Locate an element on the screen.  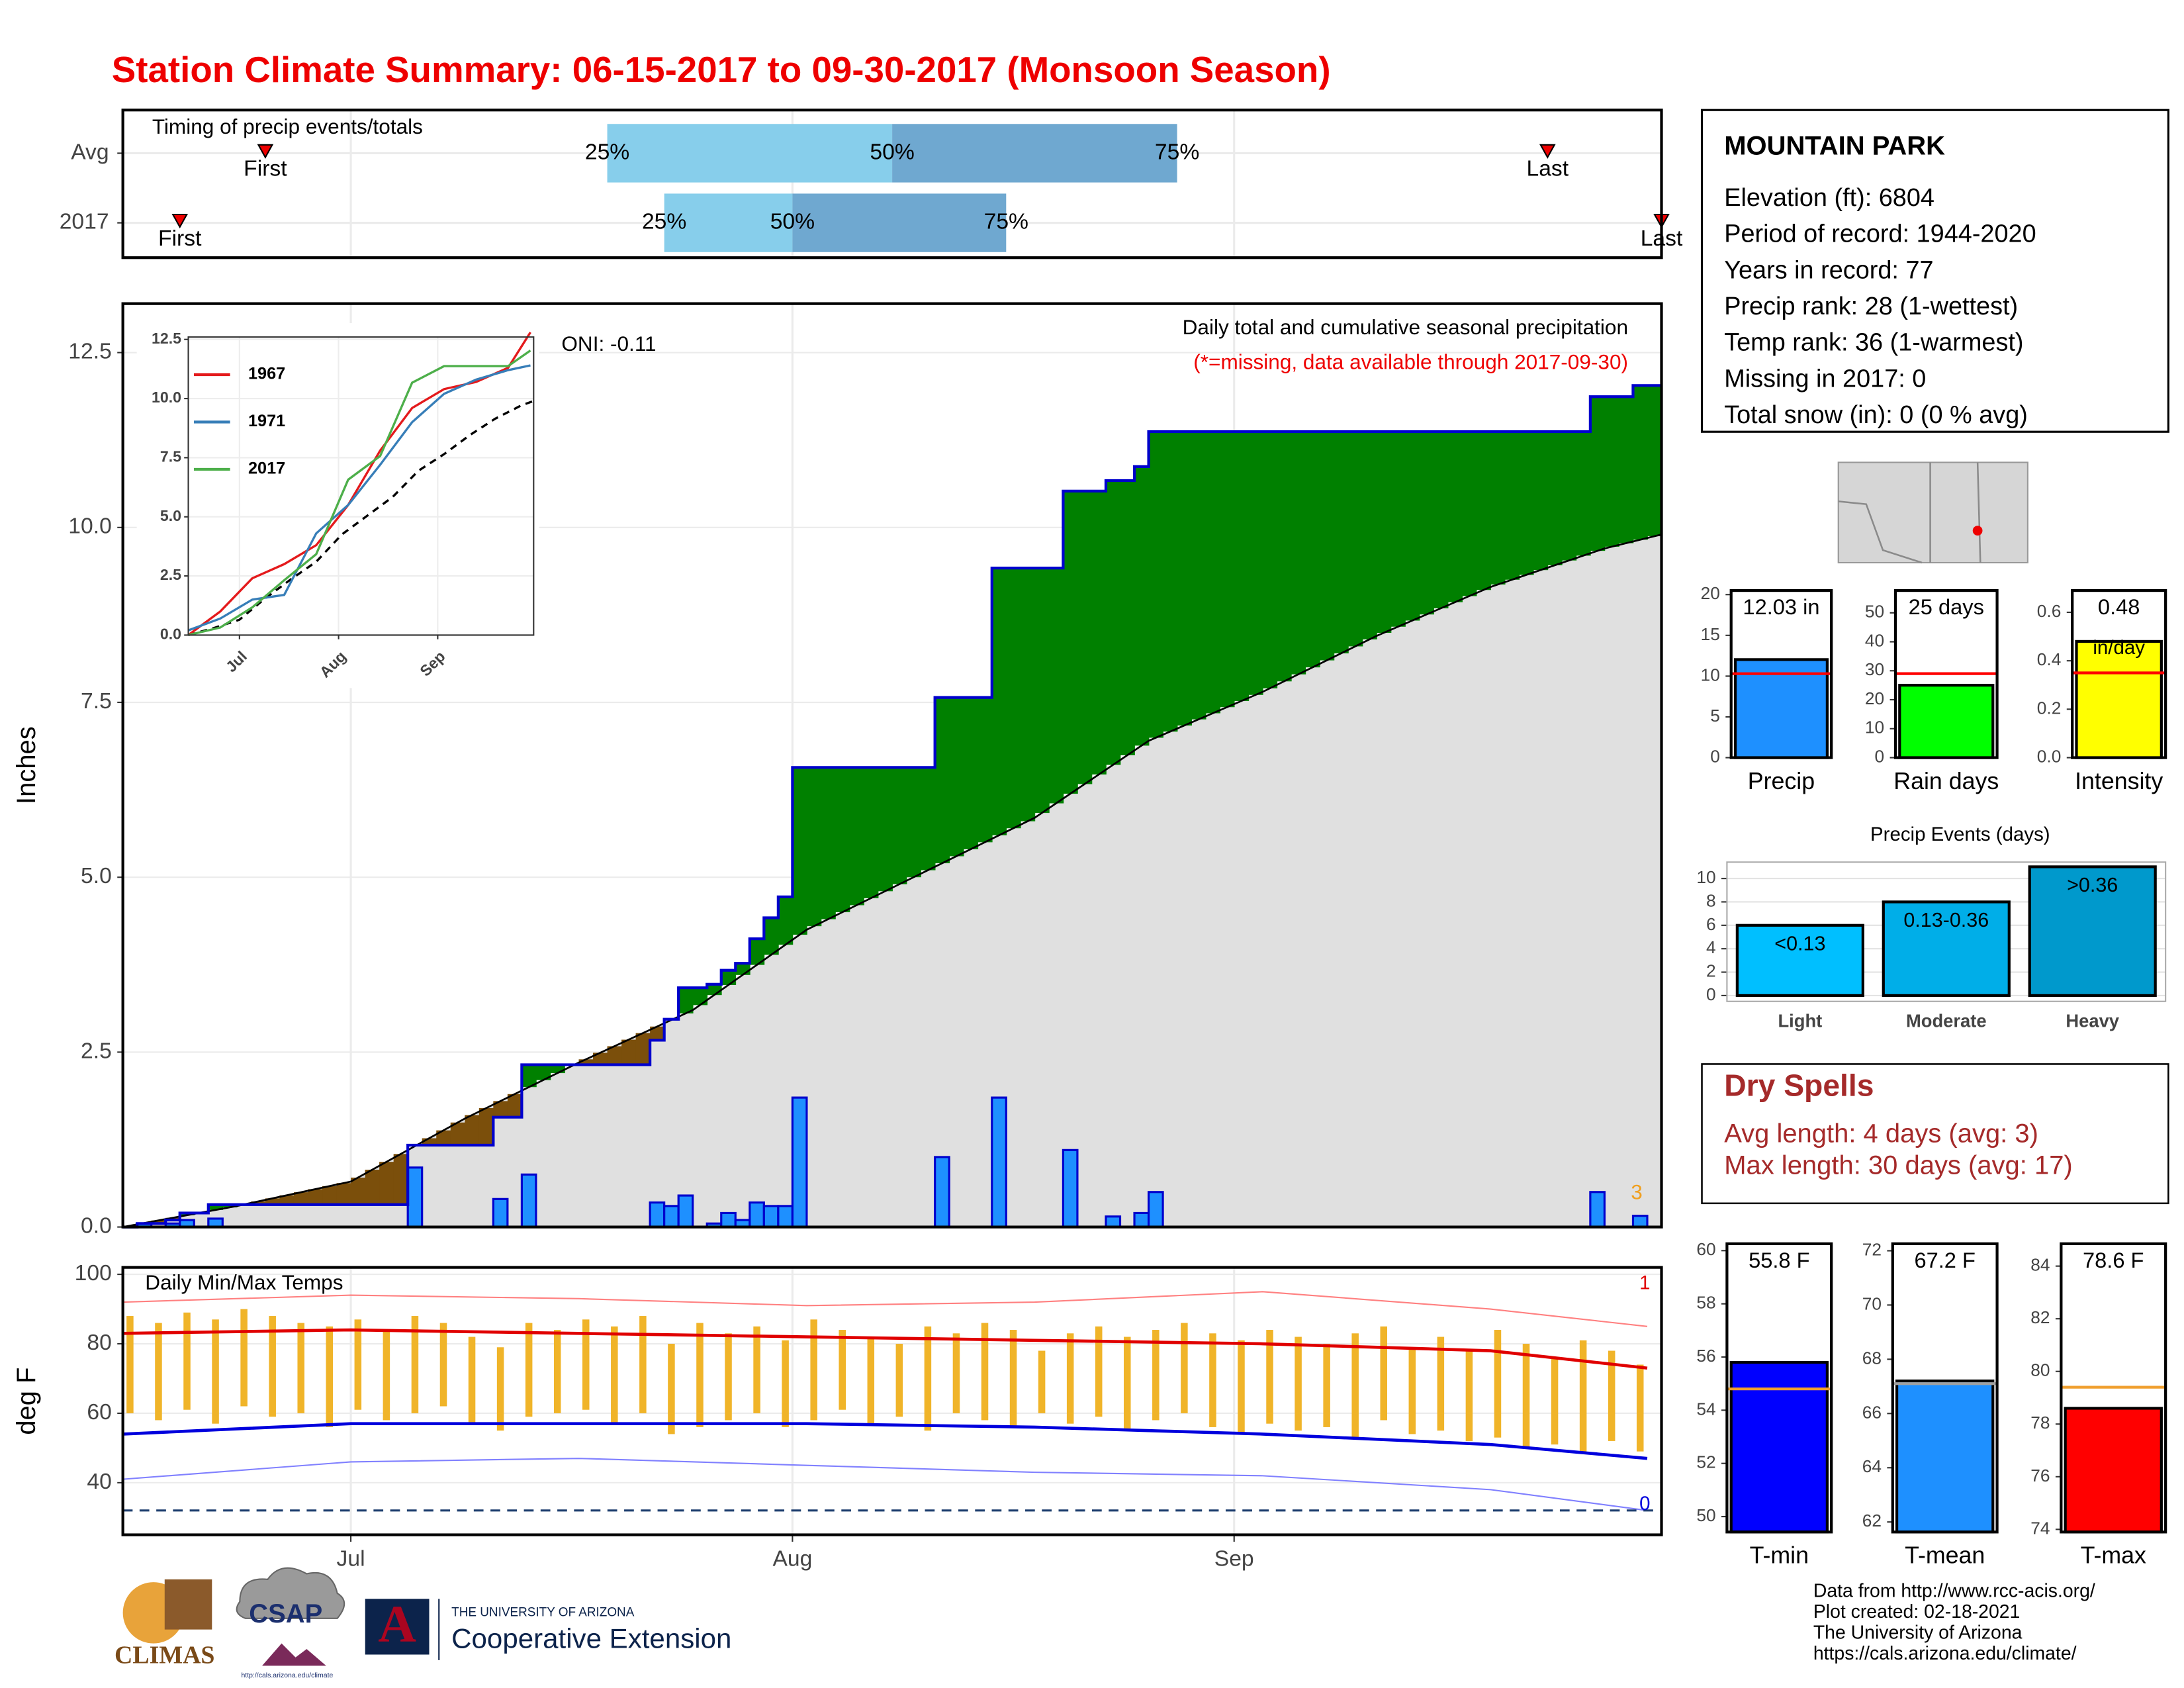
series-line is located at coordinates (359, 484).